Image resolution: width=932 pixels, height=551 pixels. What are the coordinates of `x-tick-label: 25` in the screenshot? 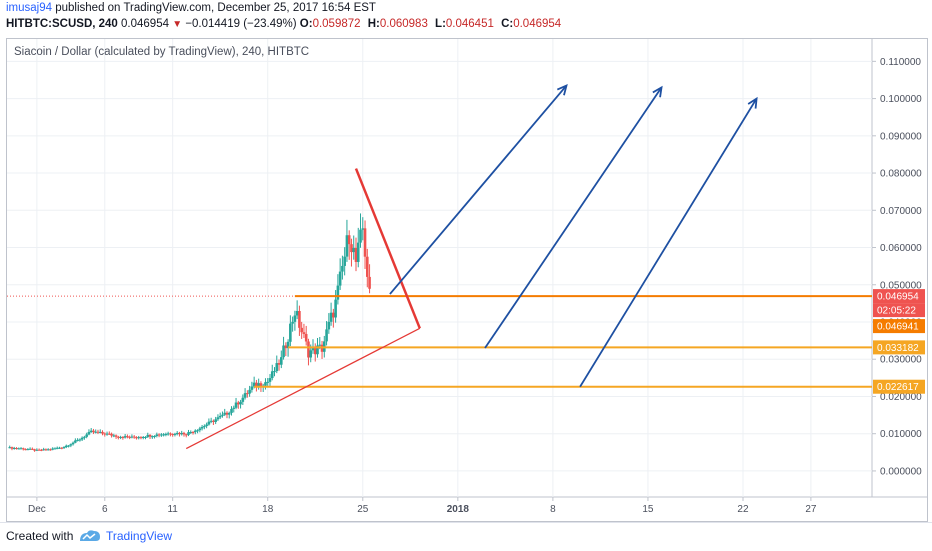 It's located at (363, 509).